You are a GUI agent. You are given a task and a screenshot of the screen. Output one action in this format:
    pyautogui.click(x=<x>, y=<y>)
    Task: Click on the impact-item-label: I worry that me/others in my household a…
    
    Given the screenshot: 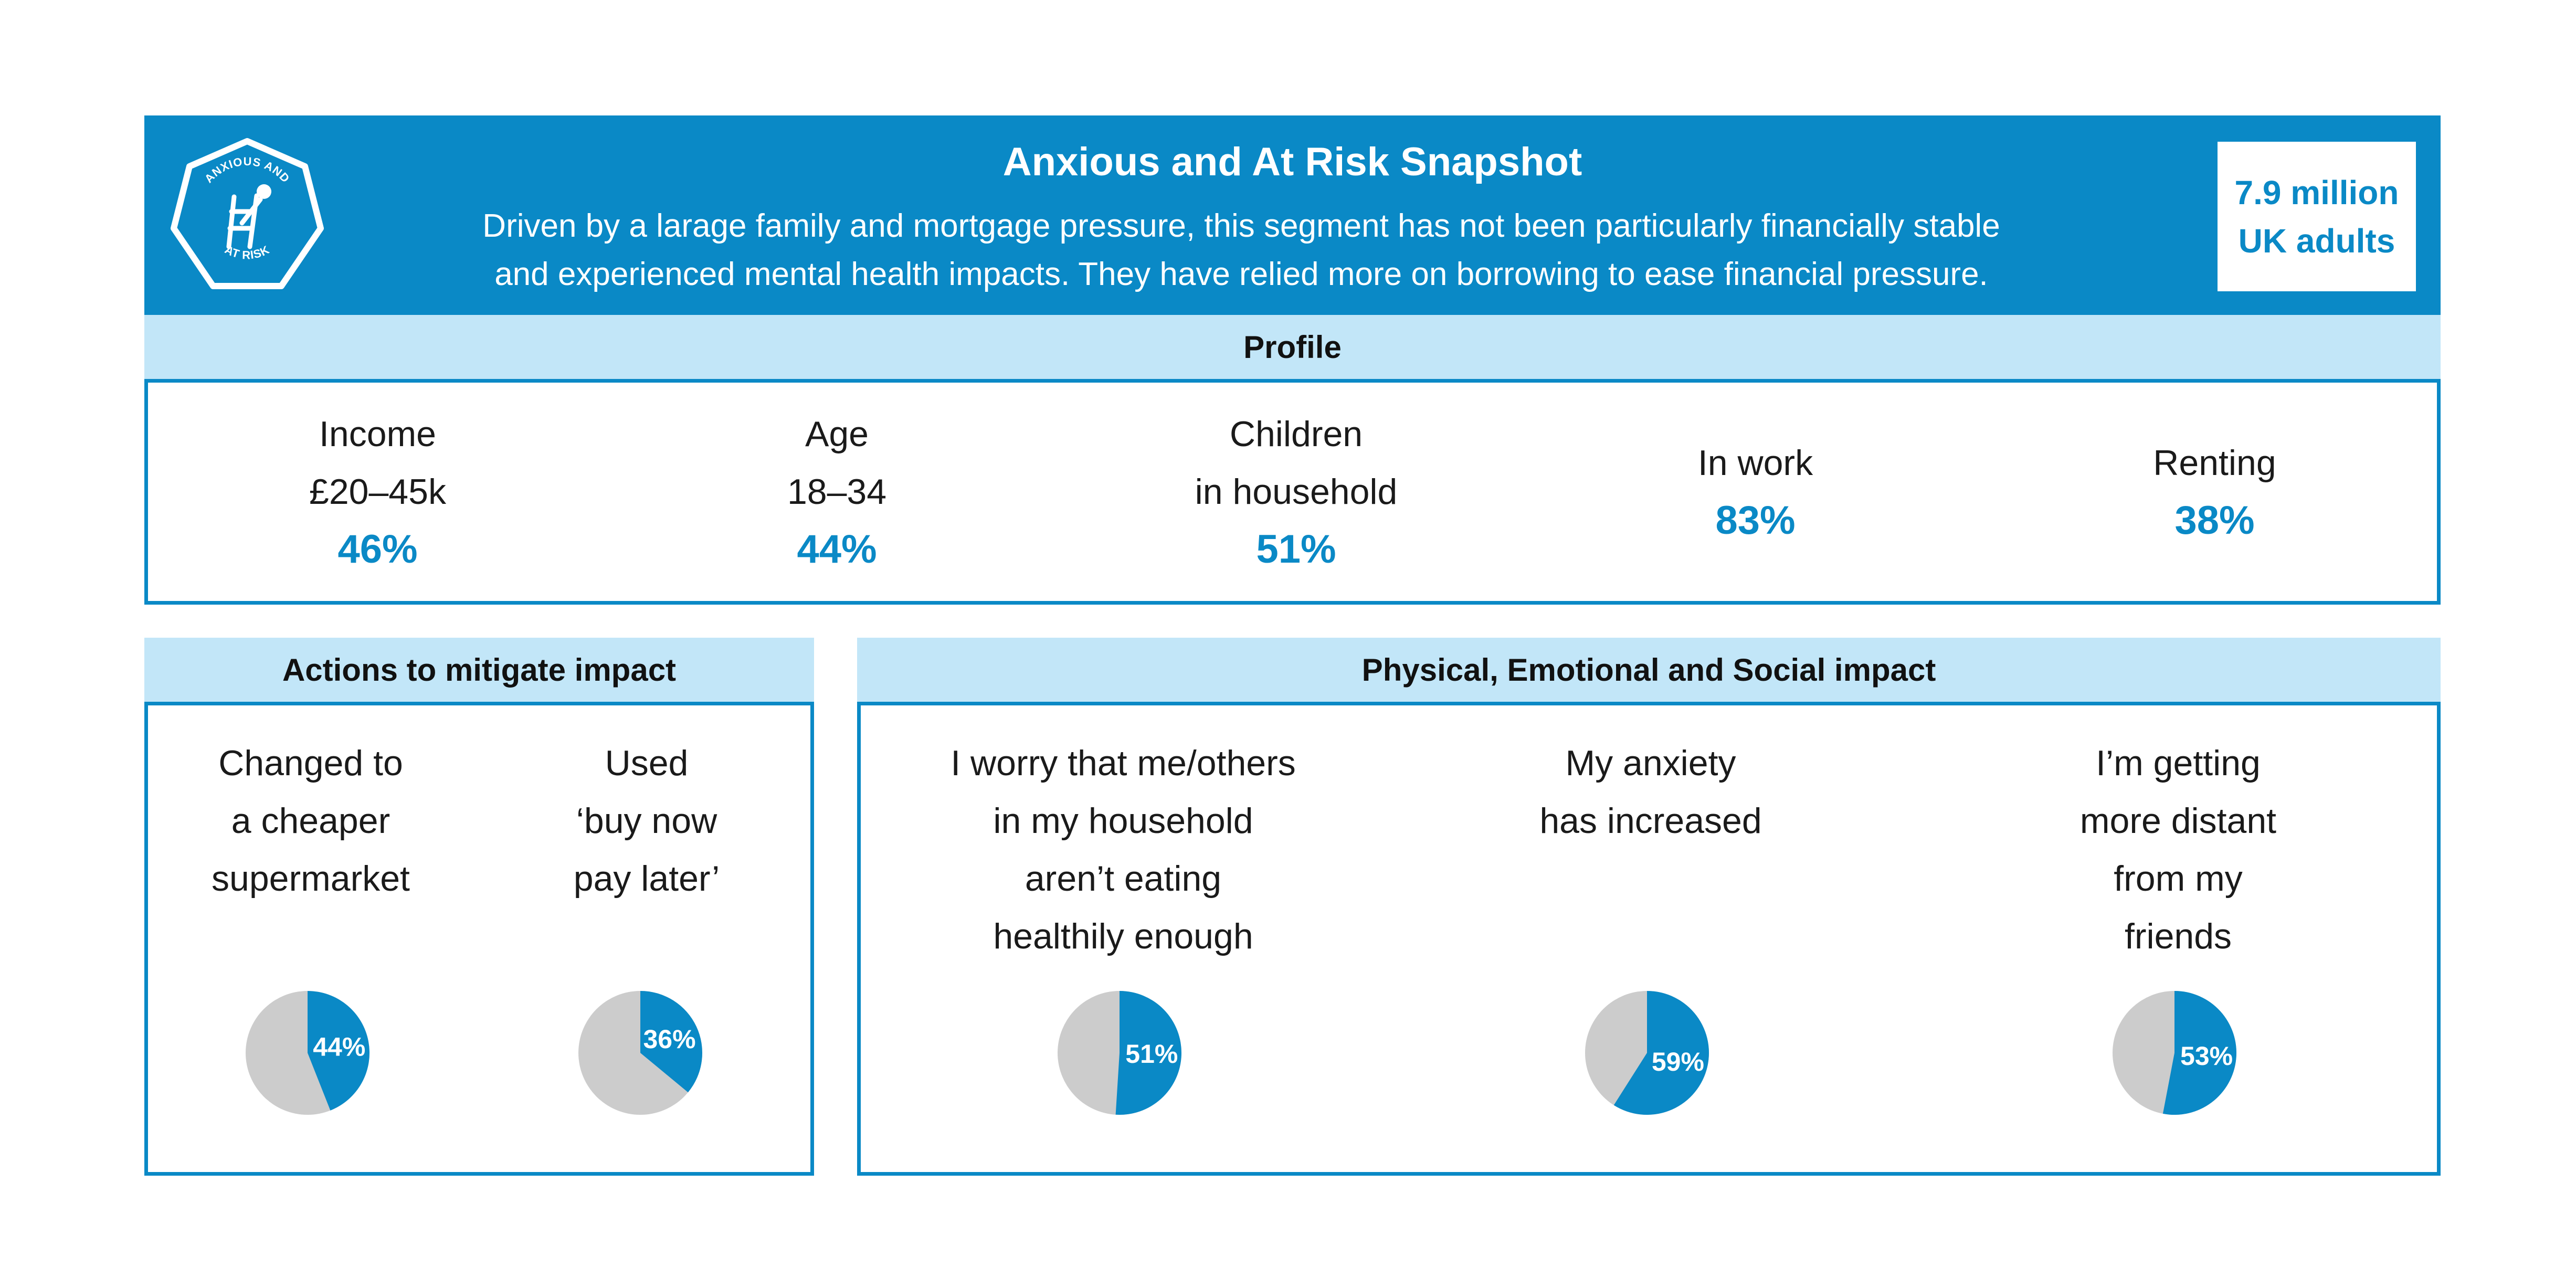 What is the action you would take?
    pyautogui.click(x=1123, y=849)
    